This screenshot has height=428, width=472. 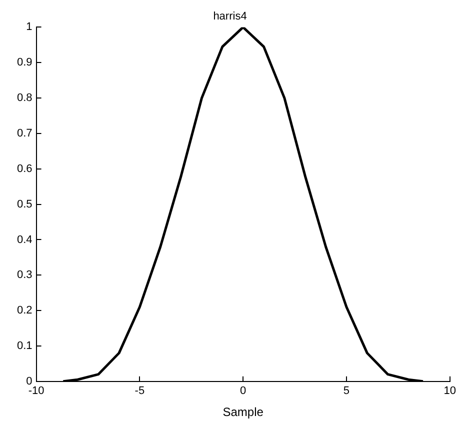 I want to click on y-tick-label: 0.8, so click(x=24, y=98).